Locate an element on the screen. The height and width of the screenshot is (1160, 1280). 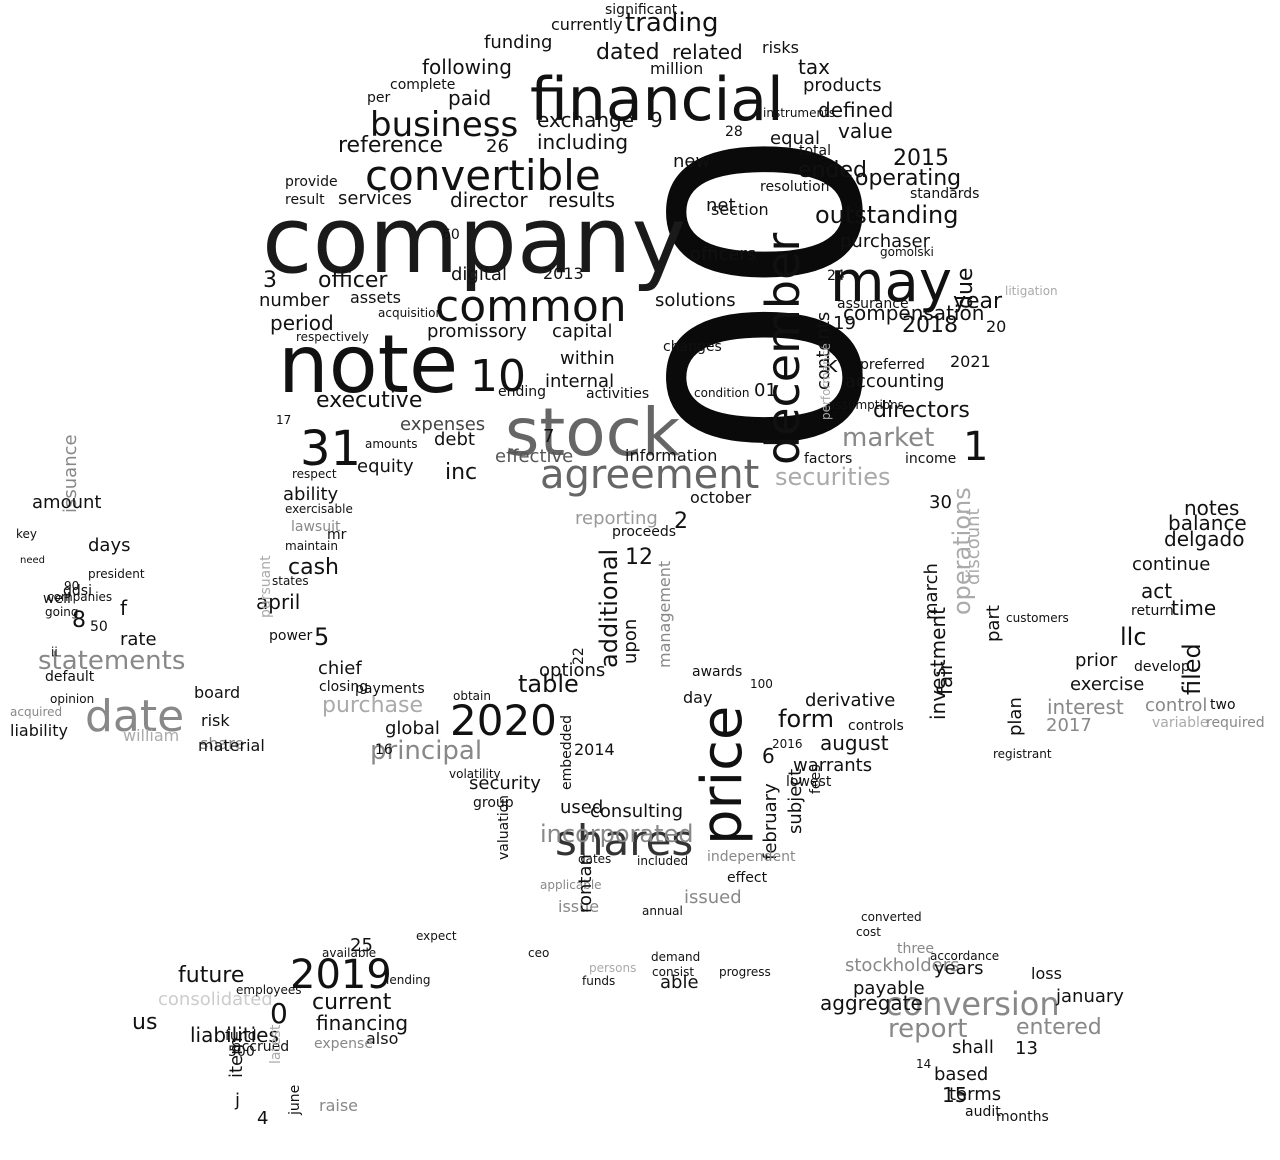
cloud-word: payments is located at coordinates (390, 689).